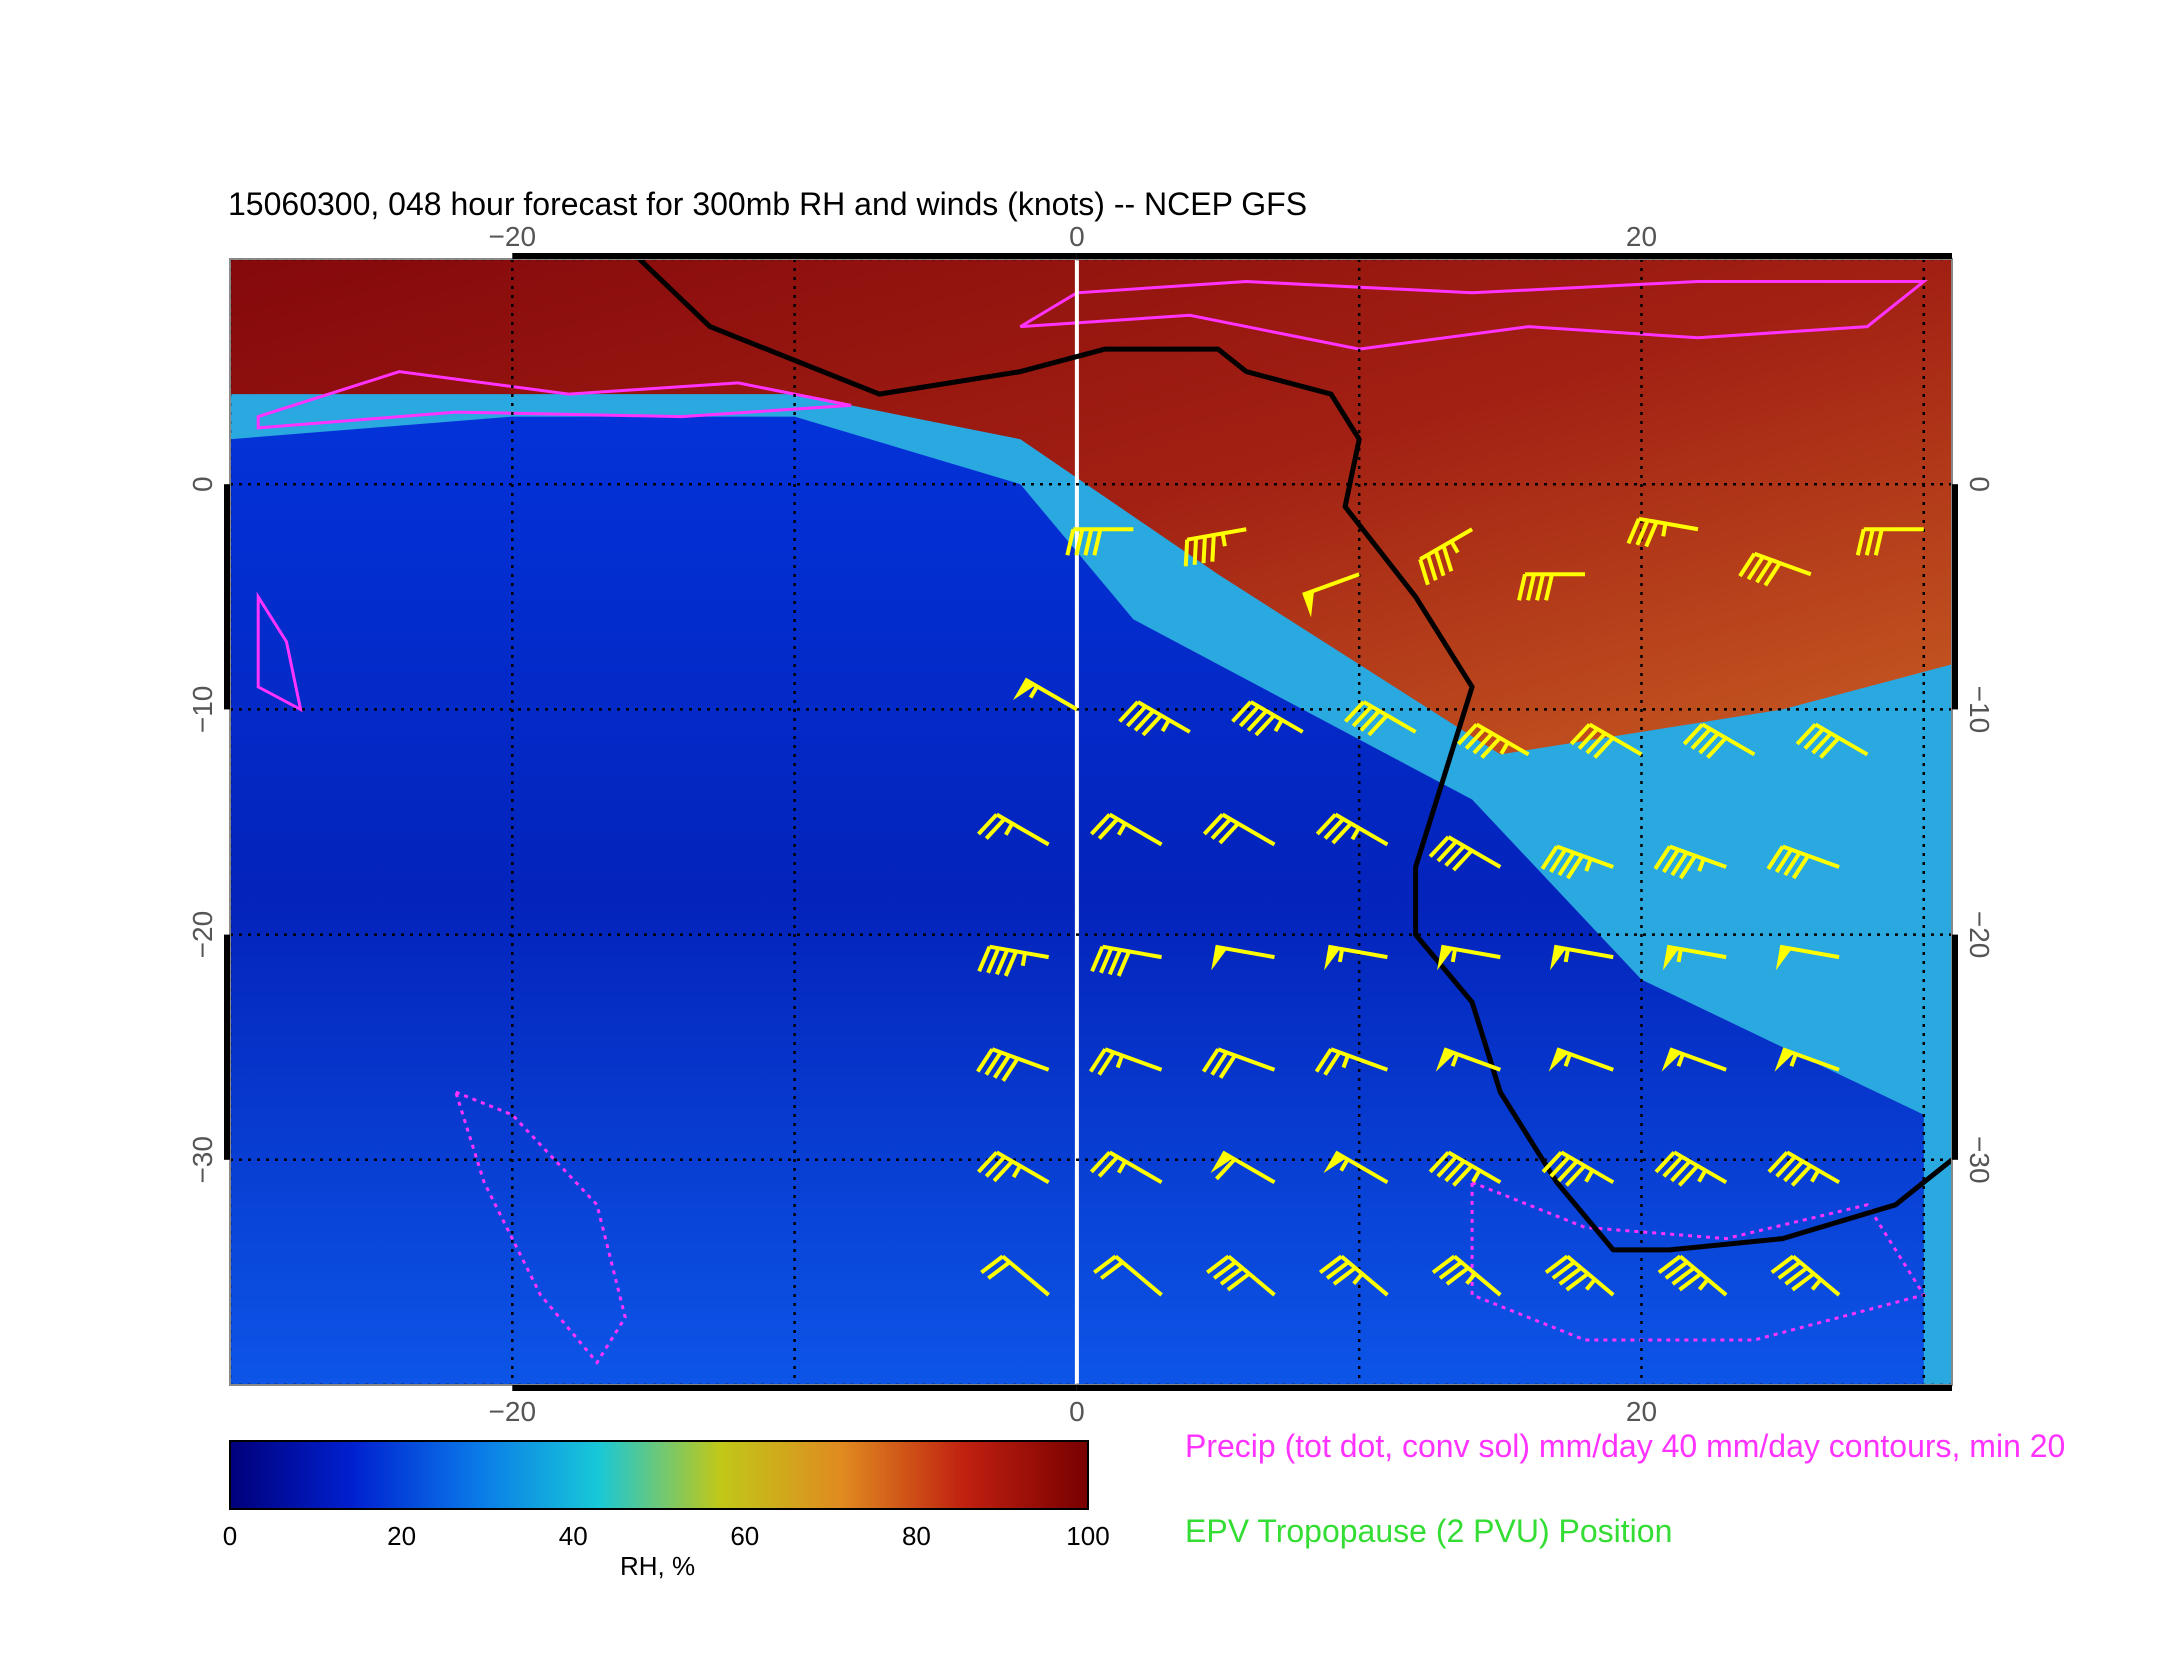  Describe the element at coordinates (1979, 710) in the screenshot. I see `lat-tick-label-right: −10` at that location.